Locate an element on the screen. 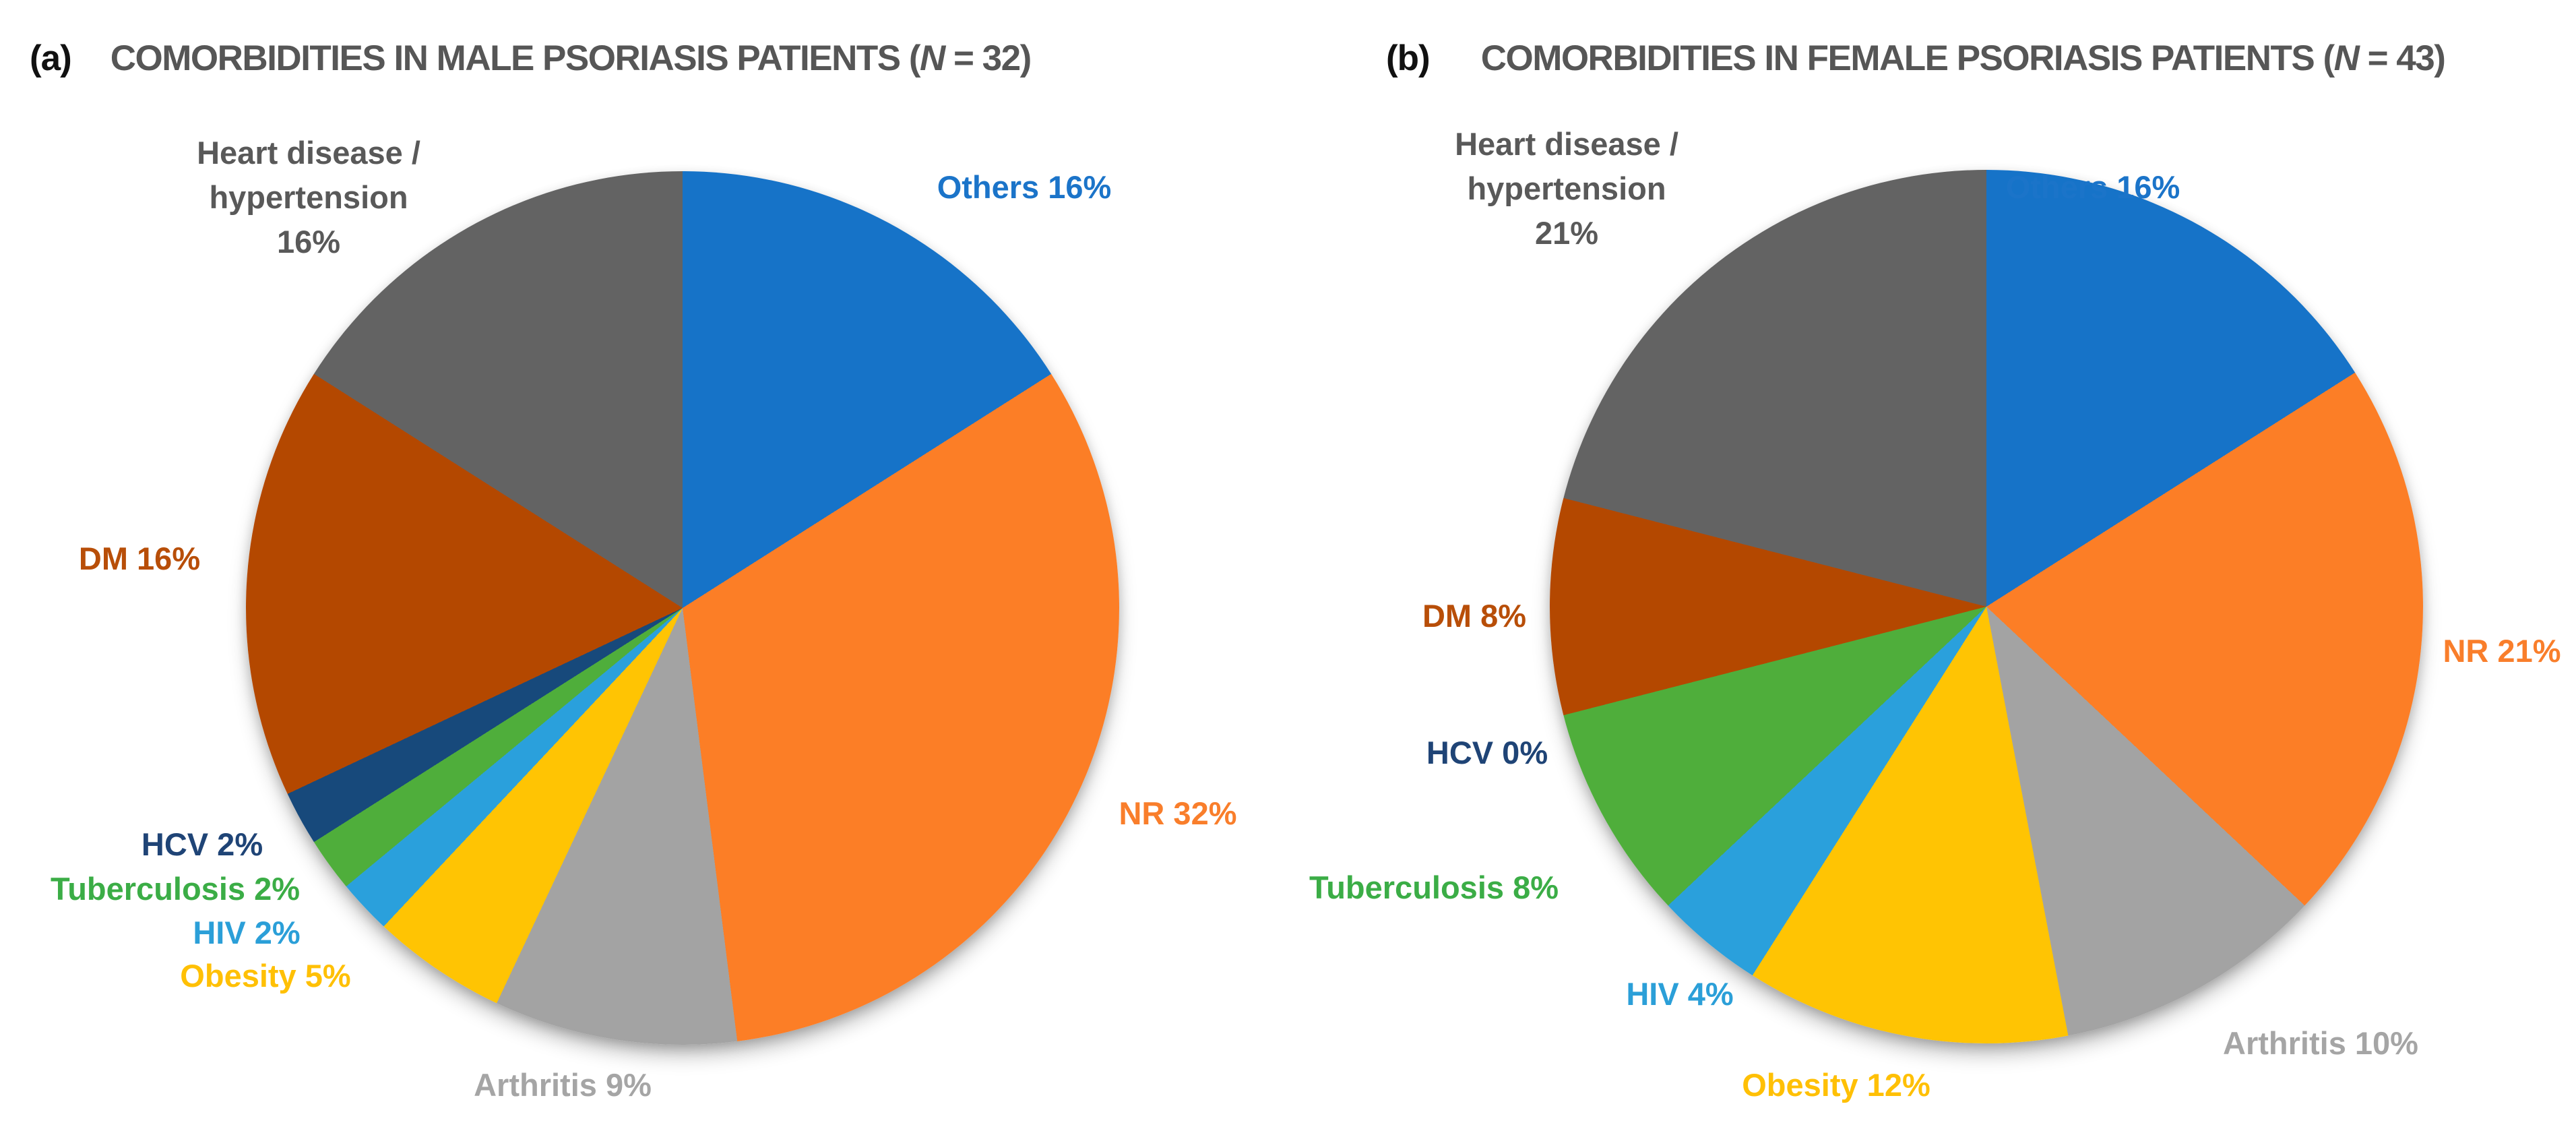  slice-label-line: NR 32% is located at coordinates (1178, 813).